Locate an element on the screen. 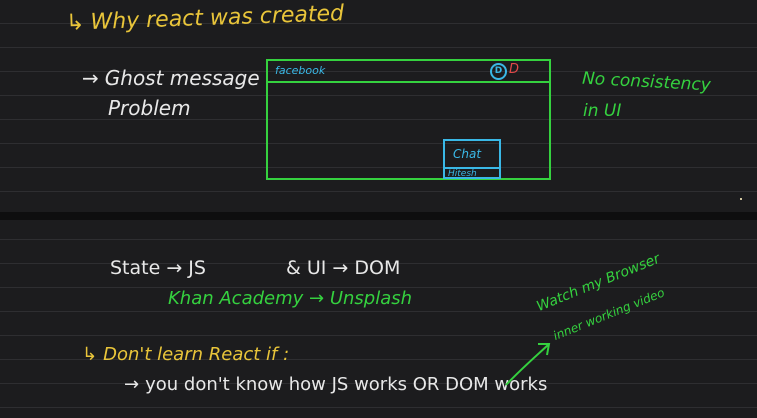 The height and width of the screenshot is (418, 757). heading-text: Why react was created is located at coordinates (217, 18).